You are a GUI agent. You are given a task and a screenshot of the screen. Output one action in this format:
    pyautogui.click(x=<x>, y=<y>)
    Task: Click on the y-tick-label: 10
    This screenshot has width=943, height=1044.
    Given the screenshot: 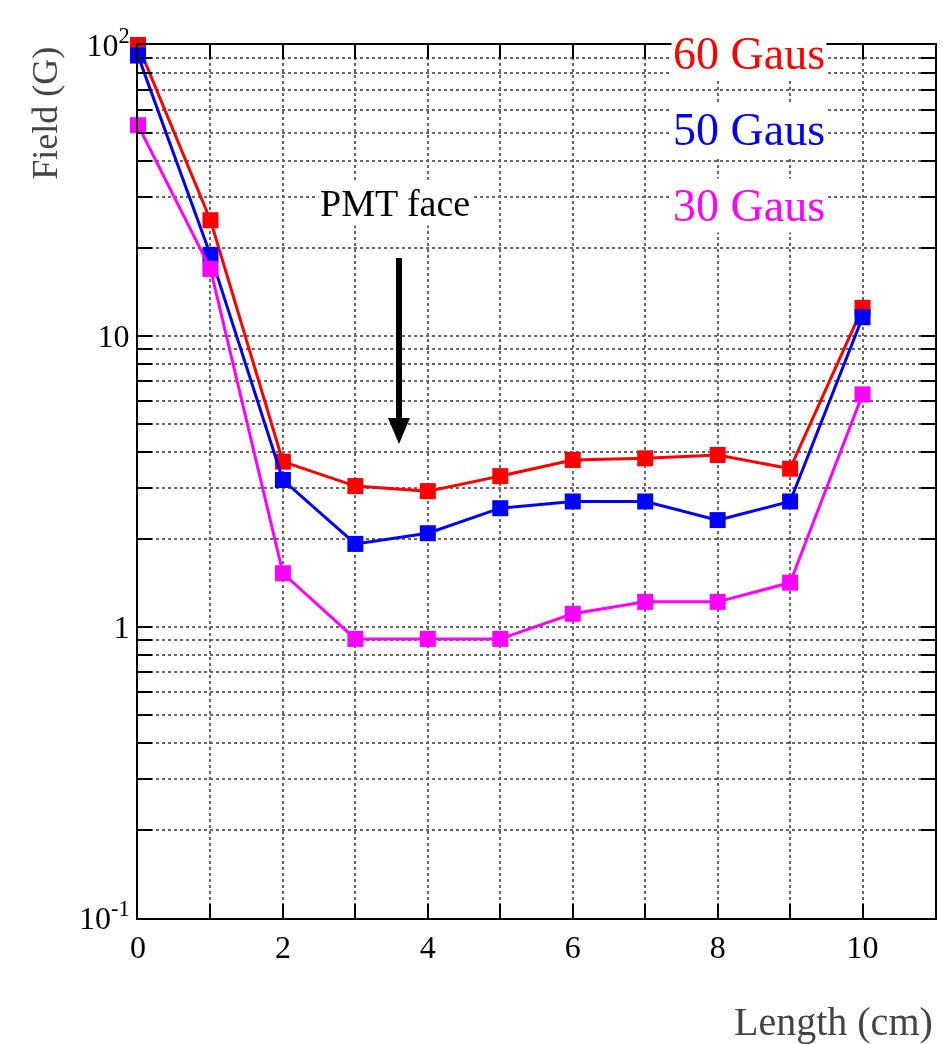 What is the action you would take?
    pyautogui.click(x=113, y=336)
    